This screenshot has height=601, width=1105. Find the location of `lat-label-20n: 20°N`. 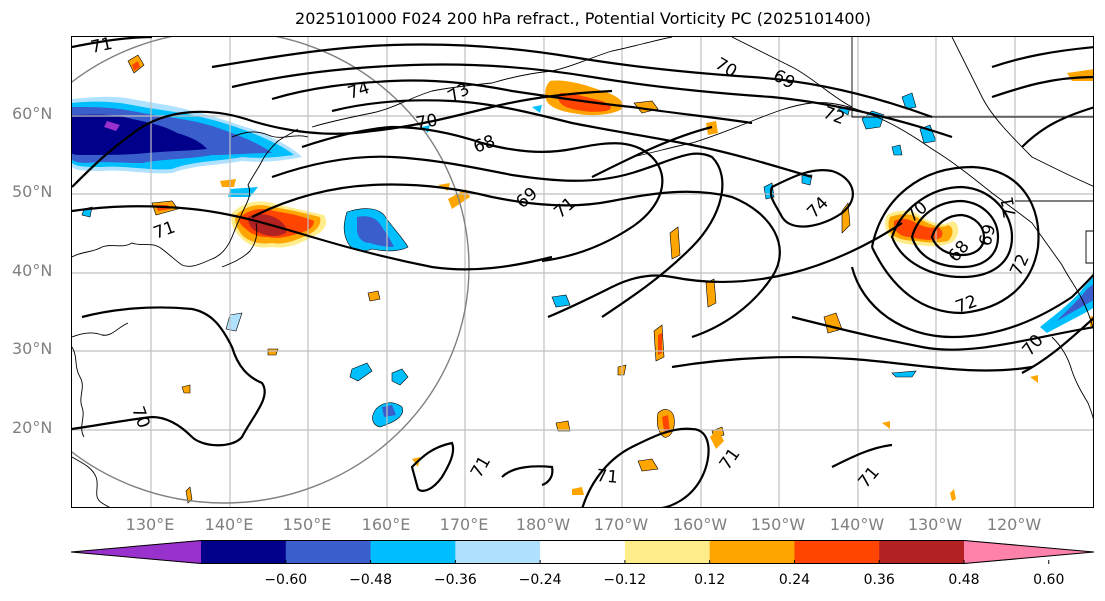

lat-label-20n: 20°N is located at coordinates (32, 427).